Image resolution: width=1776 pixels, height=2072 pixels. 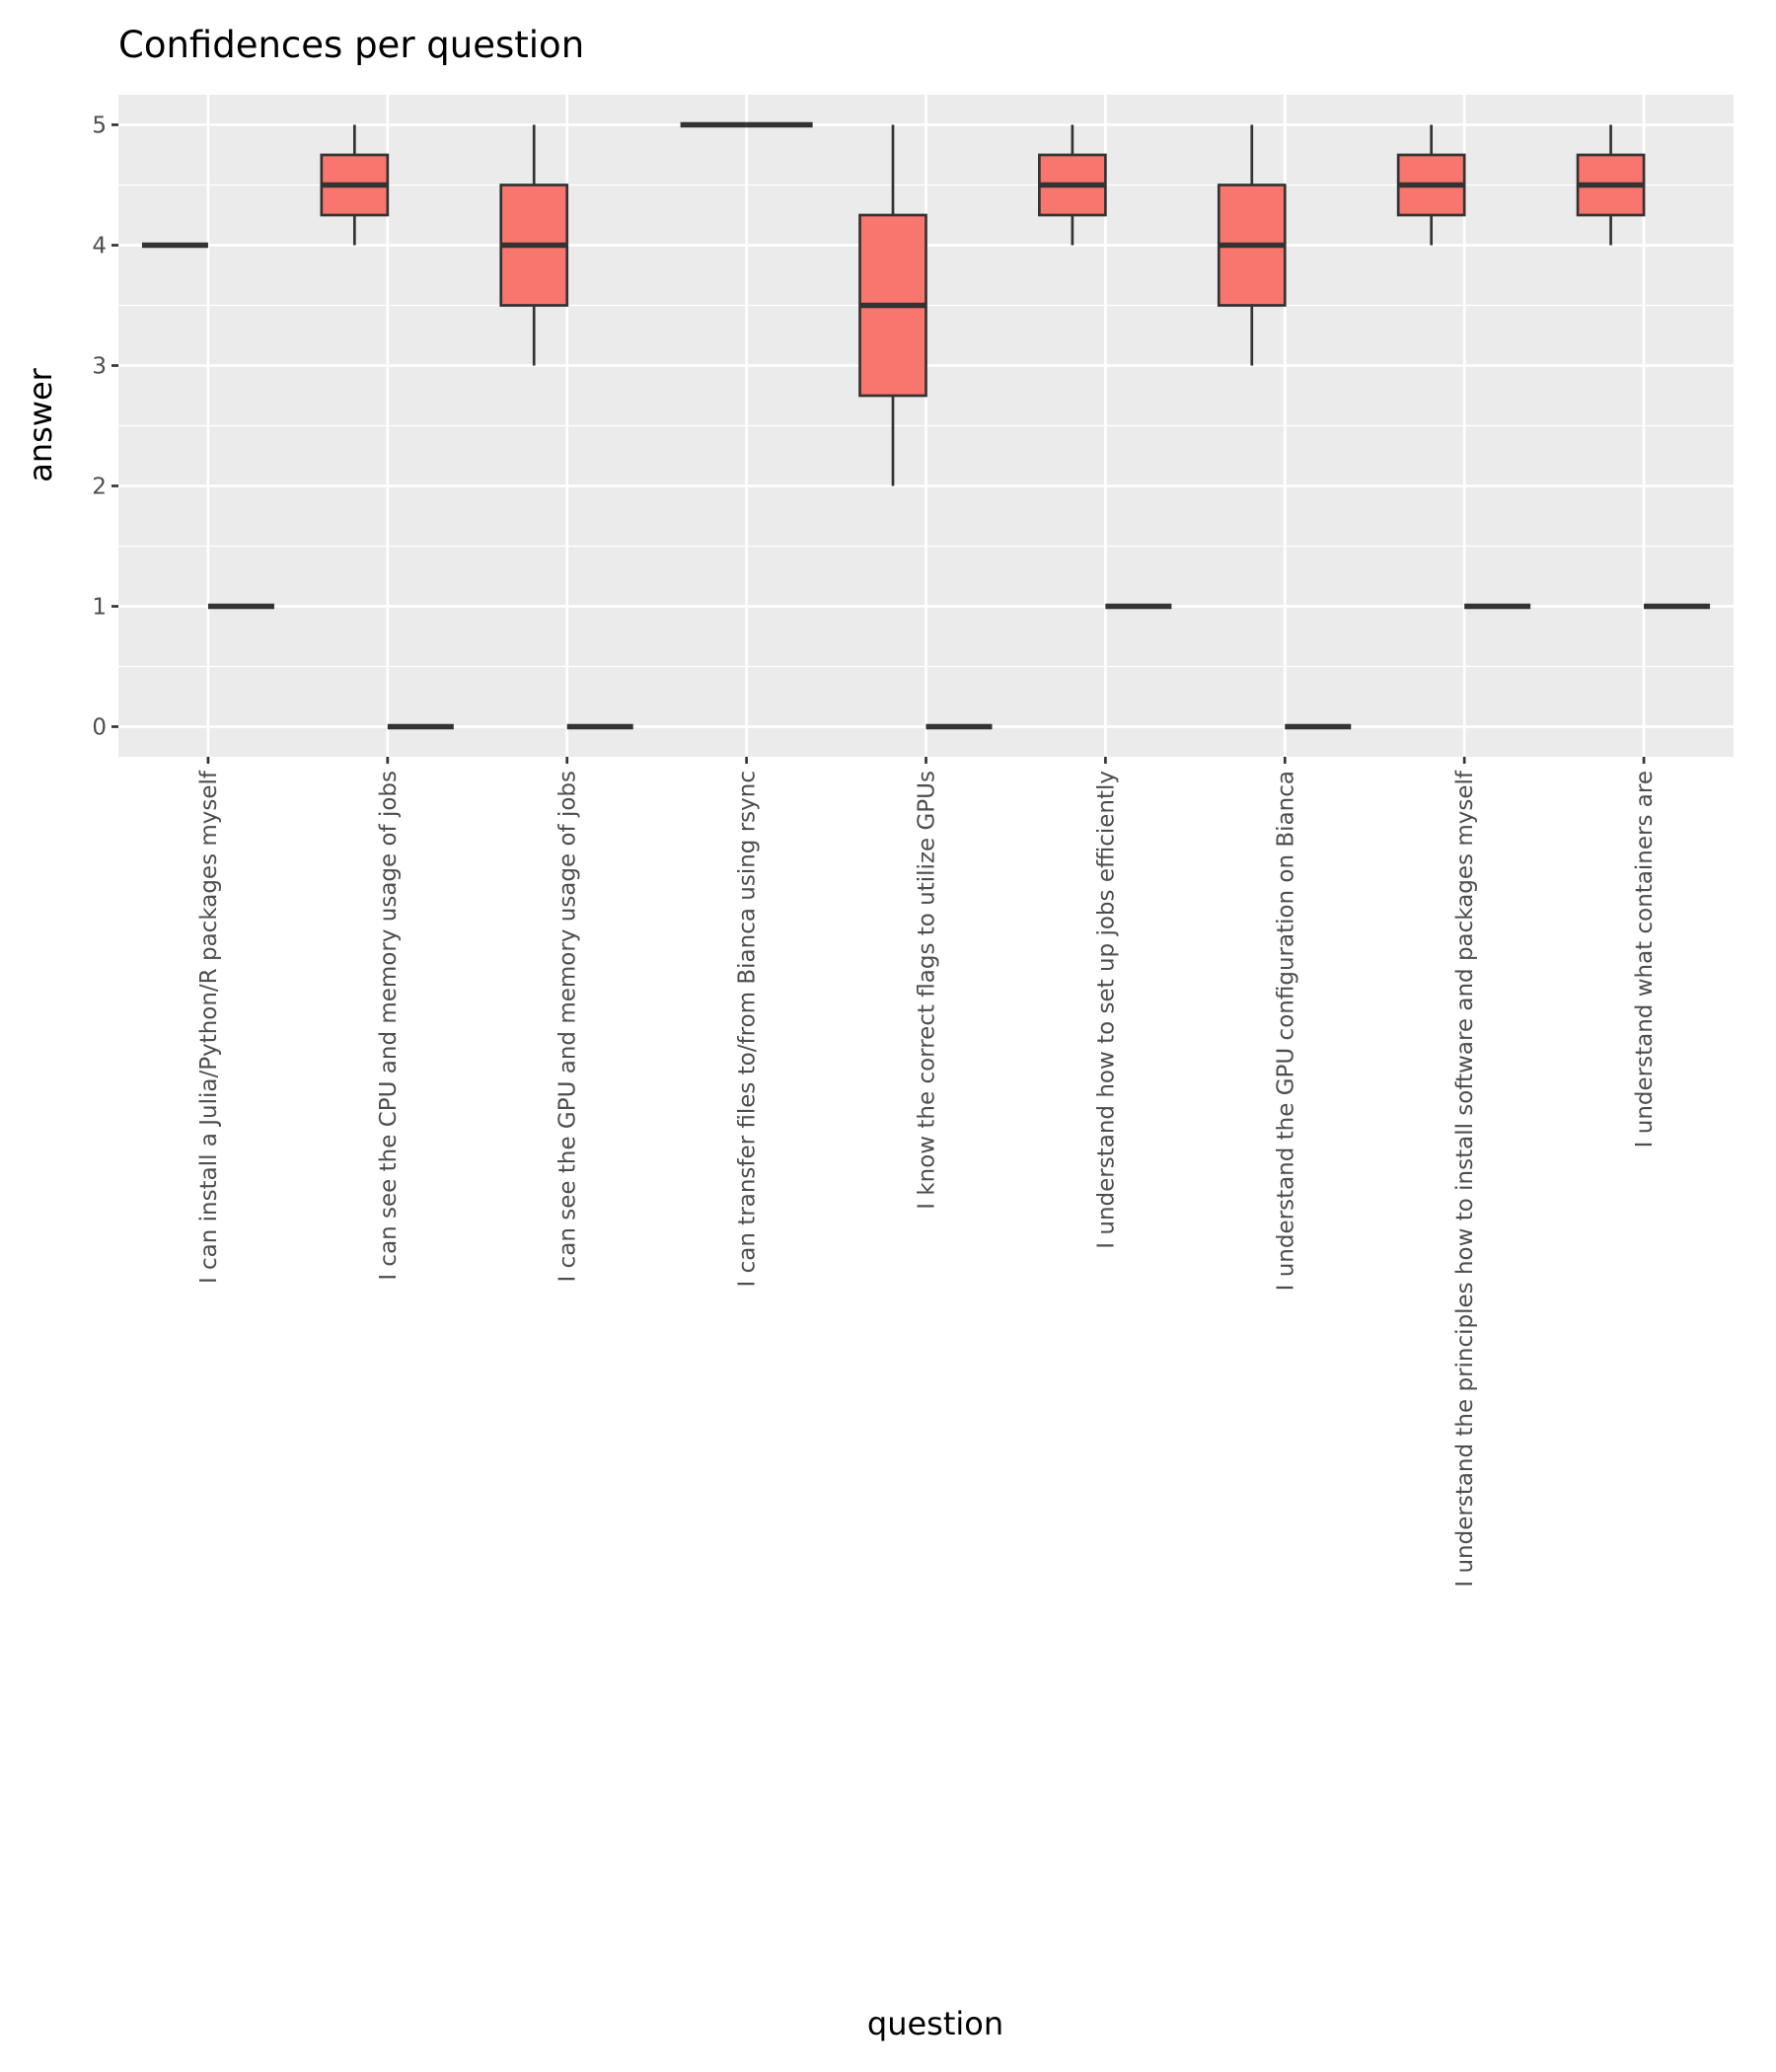 What do you see at coordinates (99, 126) in the screenshot?
I see `y-tick-label: 5` at bounding box center [99, 126].